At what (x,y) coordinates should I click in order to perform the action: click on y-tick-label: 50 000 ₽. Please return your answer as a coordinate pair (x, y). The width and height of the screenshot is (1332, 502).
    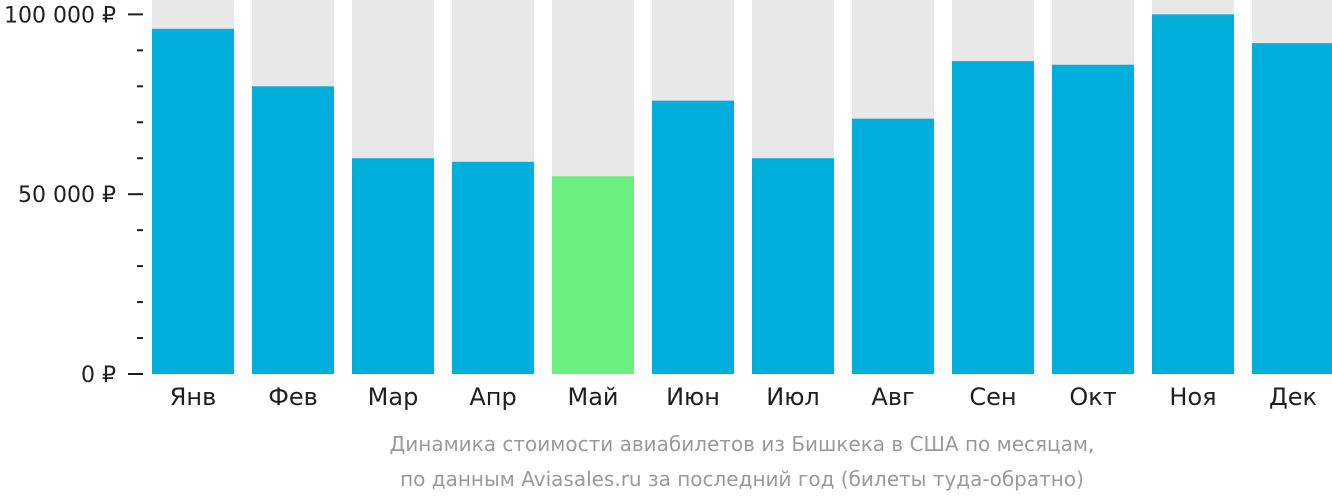
    Looking at the image, I should click on (67, 195).